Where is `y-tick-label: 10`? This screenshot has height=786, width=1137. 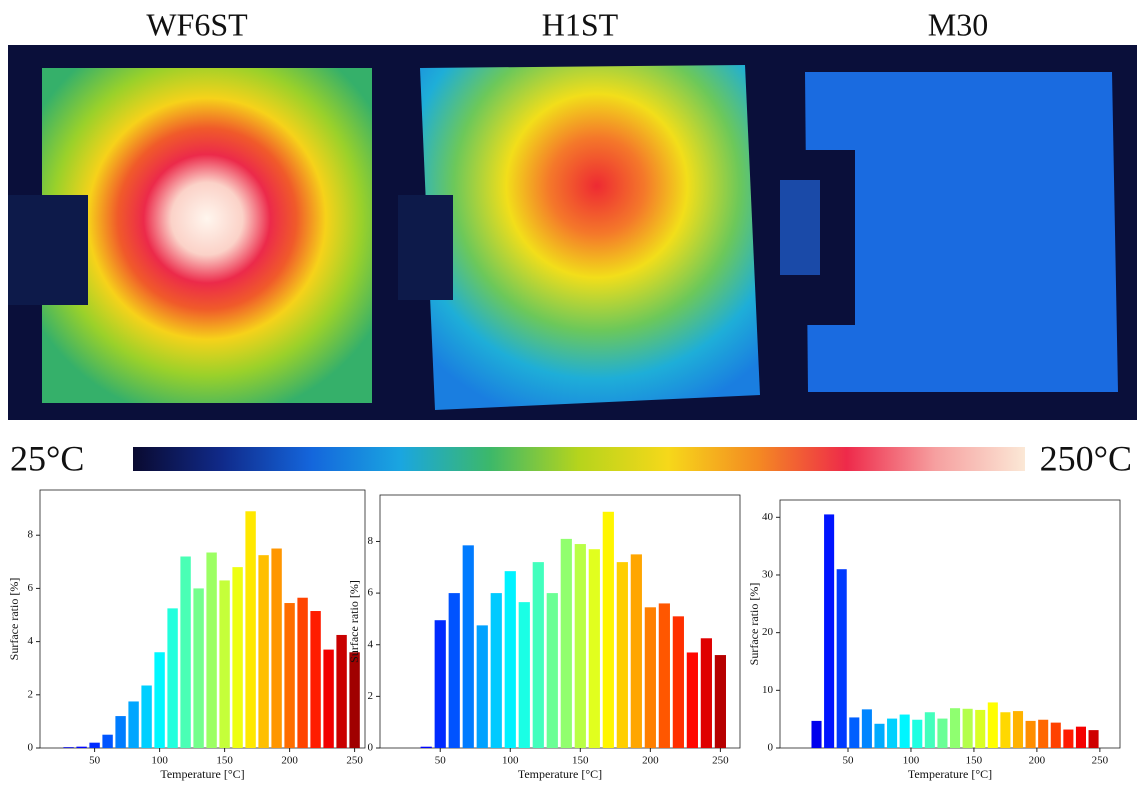 y-tick-label: 10 is located at coordinates (768, 690).